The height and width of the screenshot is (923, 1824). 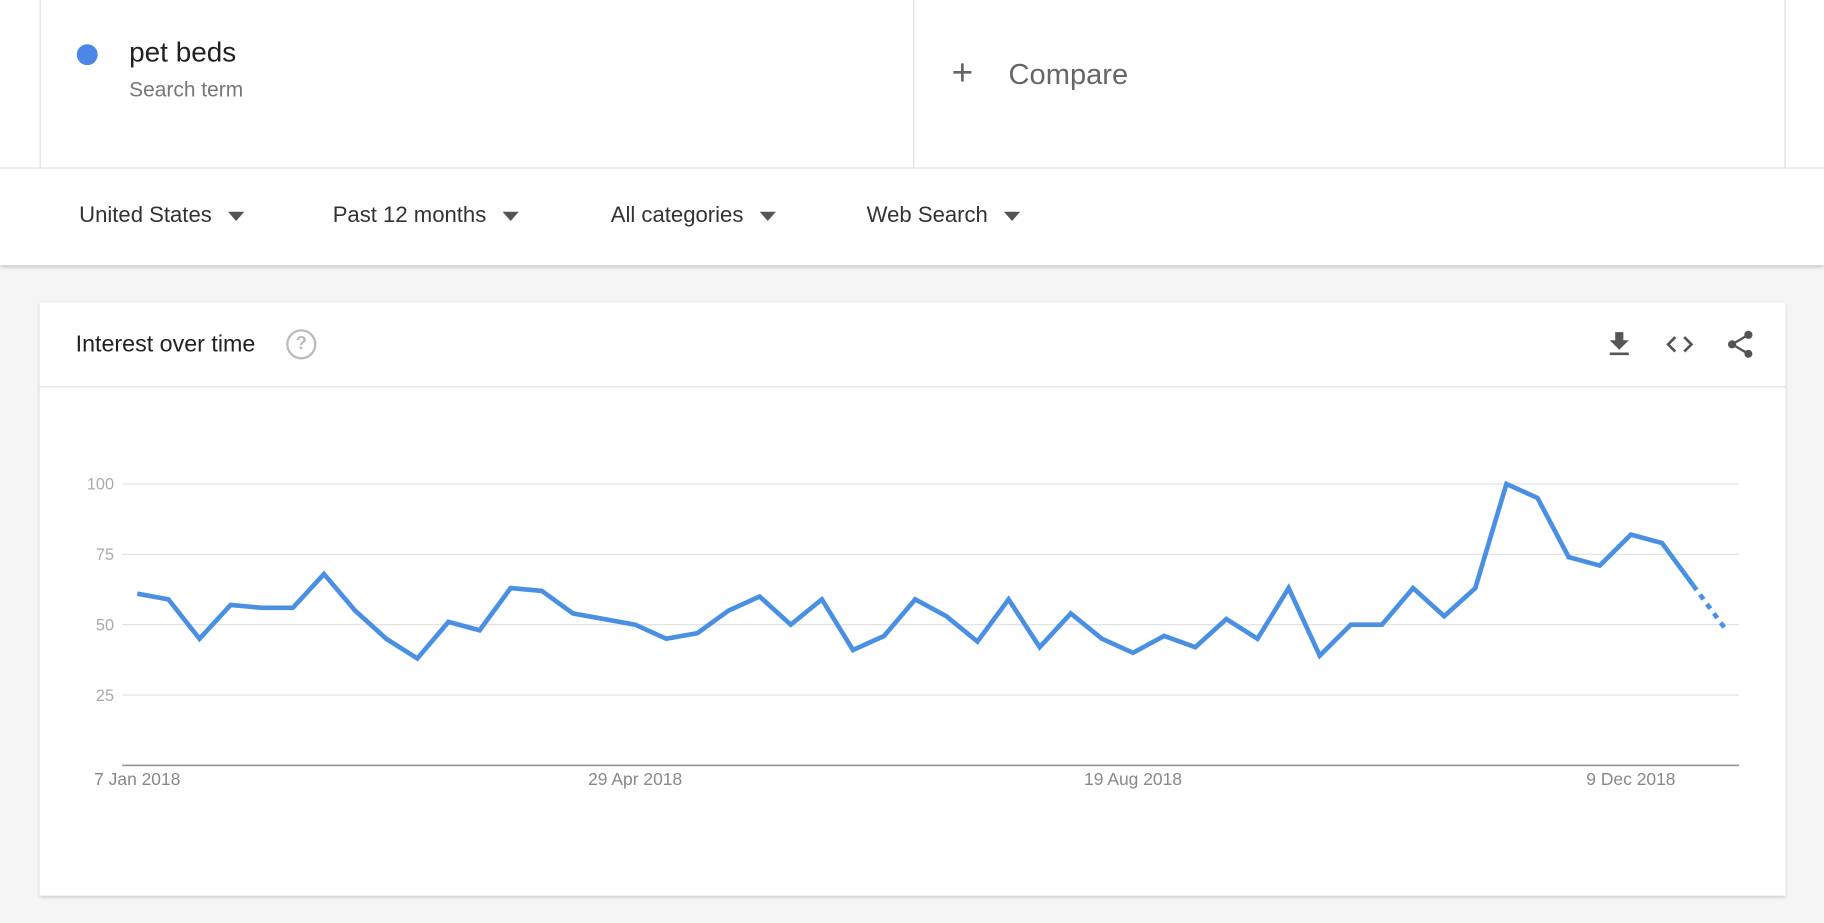 What do you see at coordinates (183, 53) in the screenshot?
I see `search-term-name: pet beds` at bounding box center [183, 53].